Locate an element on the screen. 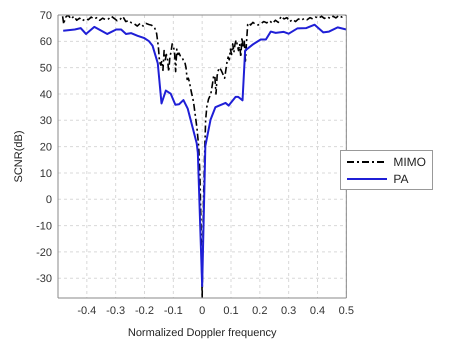 The image size is (467, 340). x-tick-label: -0.2 is located at coordinates (144, 310).